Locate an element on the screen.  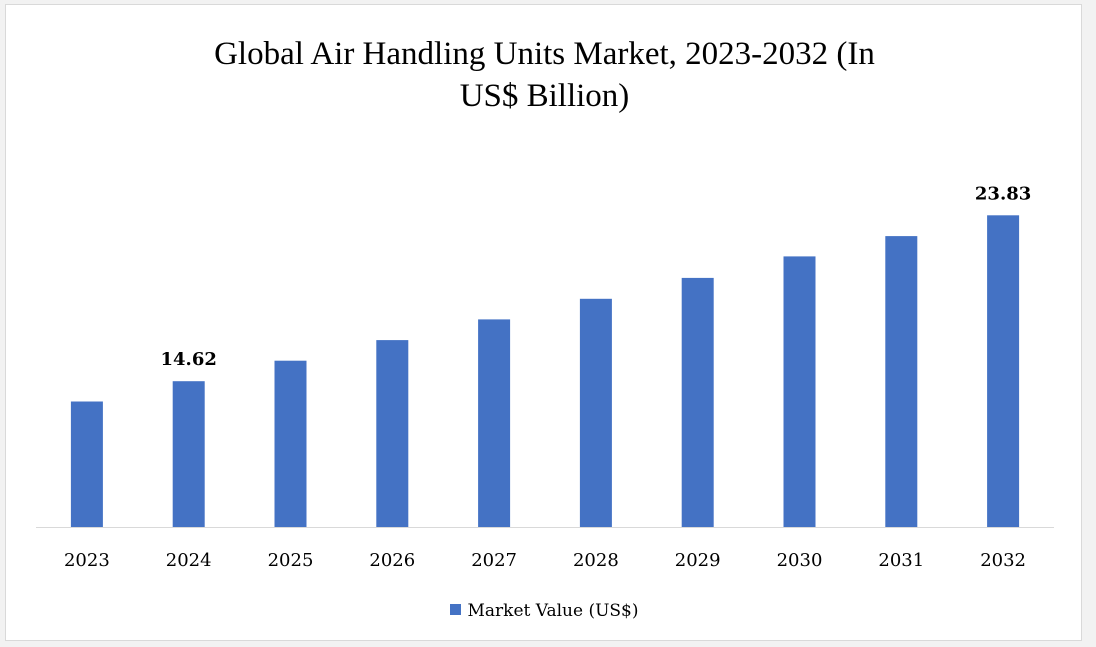
x-tick-label-2024: 2024 is located at coordinates (189, 560).